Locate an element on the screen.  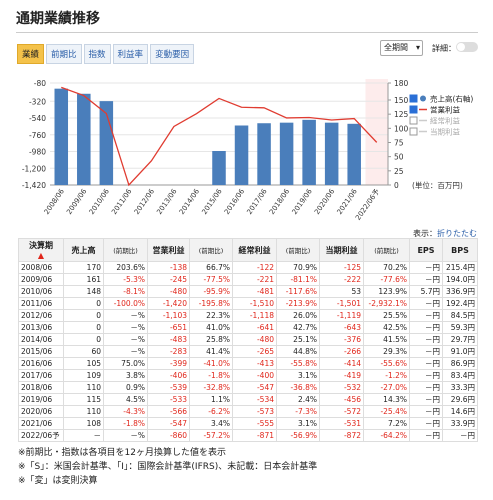
value-cell: 59.3円 is located at coordinates (460, 327).